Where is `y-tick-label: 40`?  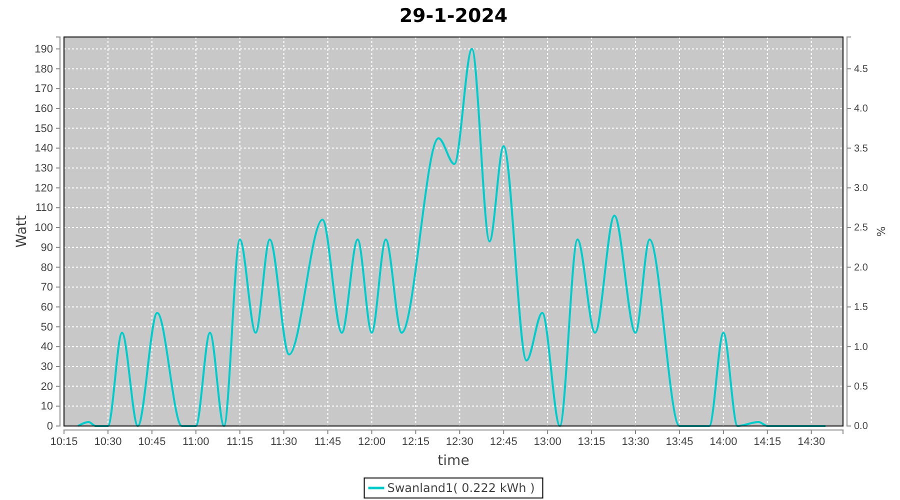 y-tick-label: 40 is located at coordinates (46, 347).